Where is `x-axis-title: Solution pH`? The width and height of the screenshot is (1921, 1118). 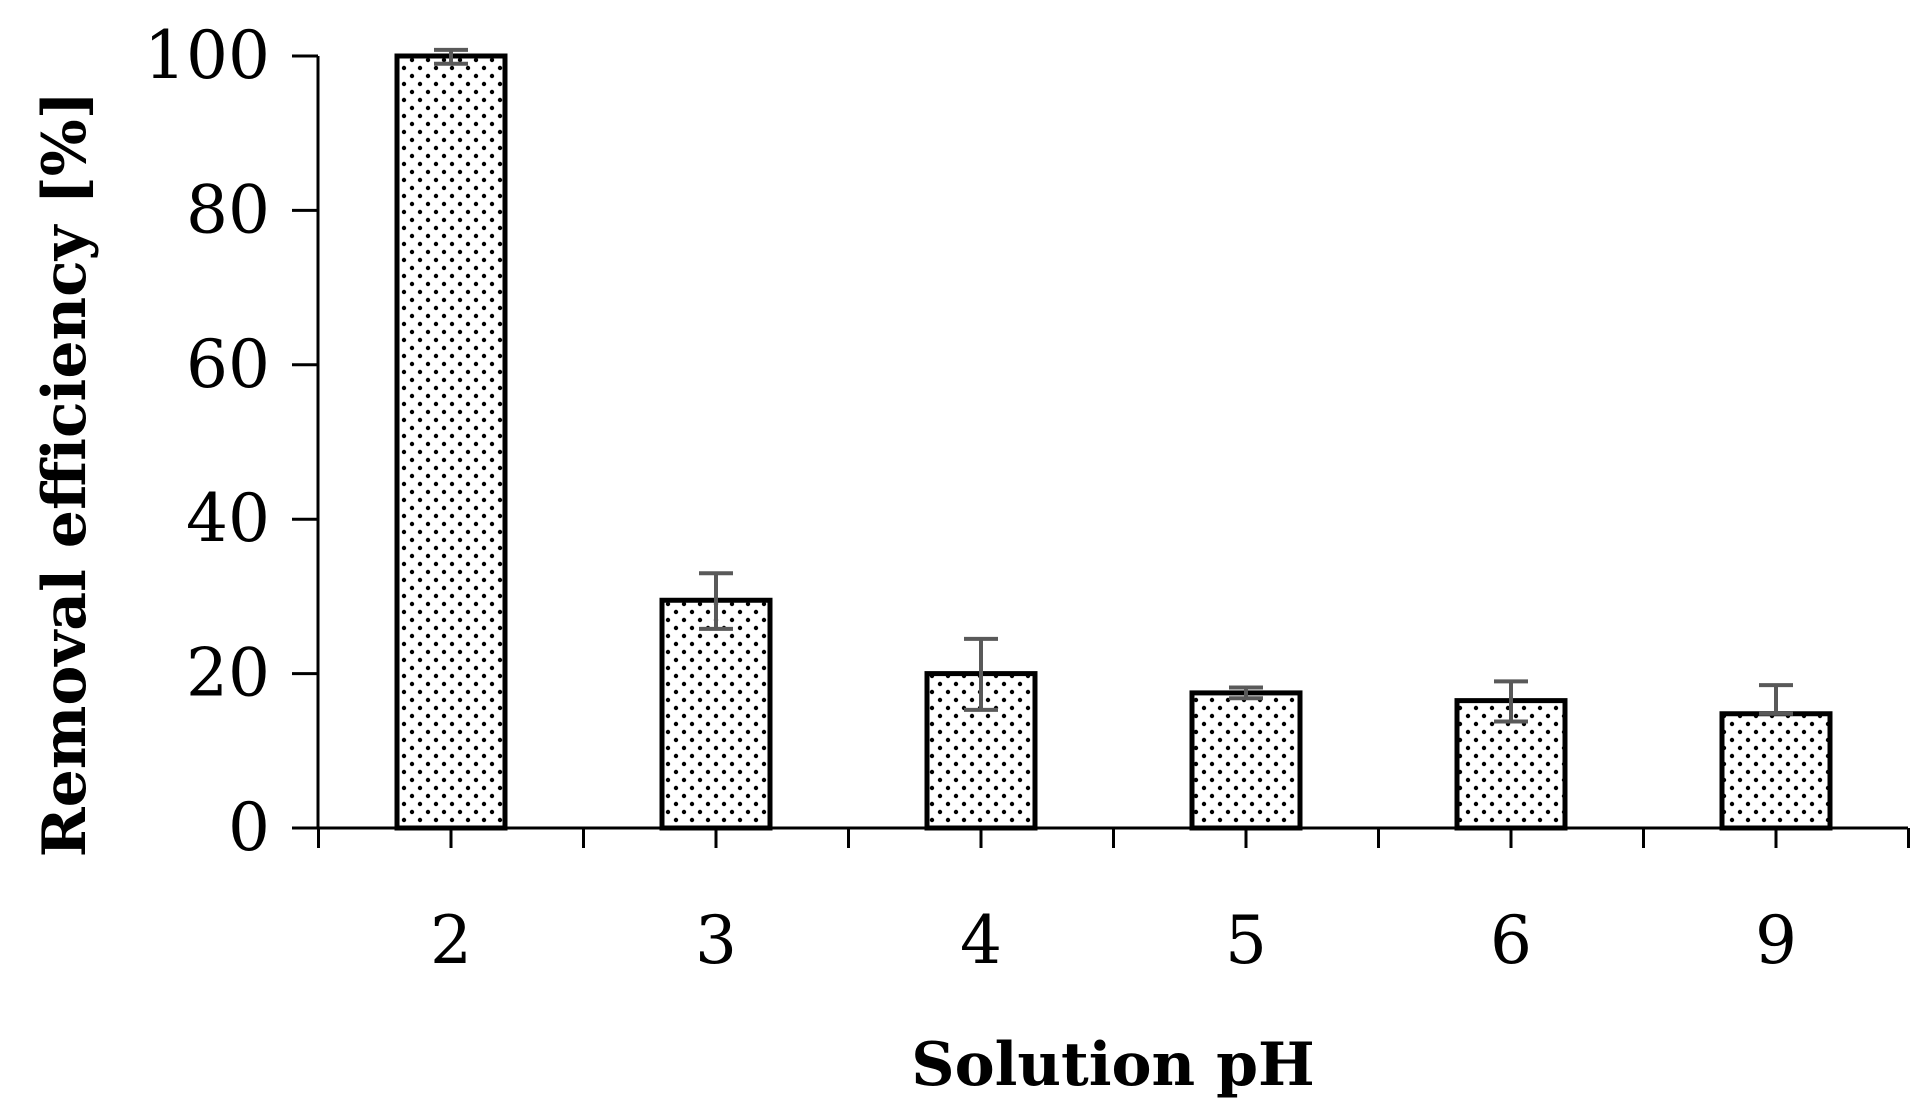 x-axis-title: Solution pH is located at coordinates (1112, 1065).